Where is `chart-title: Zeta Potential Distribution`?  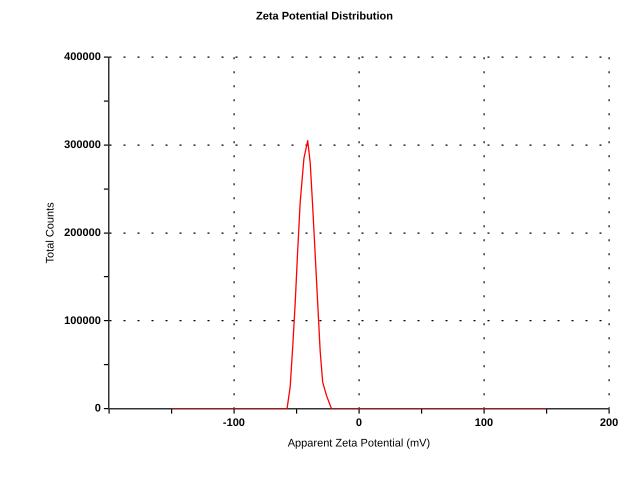 chart-title: Zeta Potential Distribution is located at coordinates (325, 16).